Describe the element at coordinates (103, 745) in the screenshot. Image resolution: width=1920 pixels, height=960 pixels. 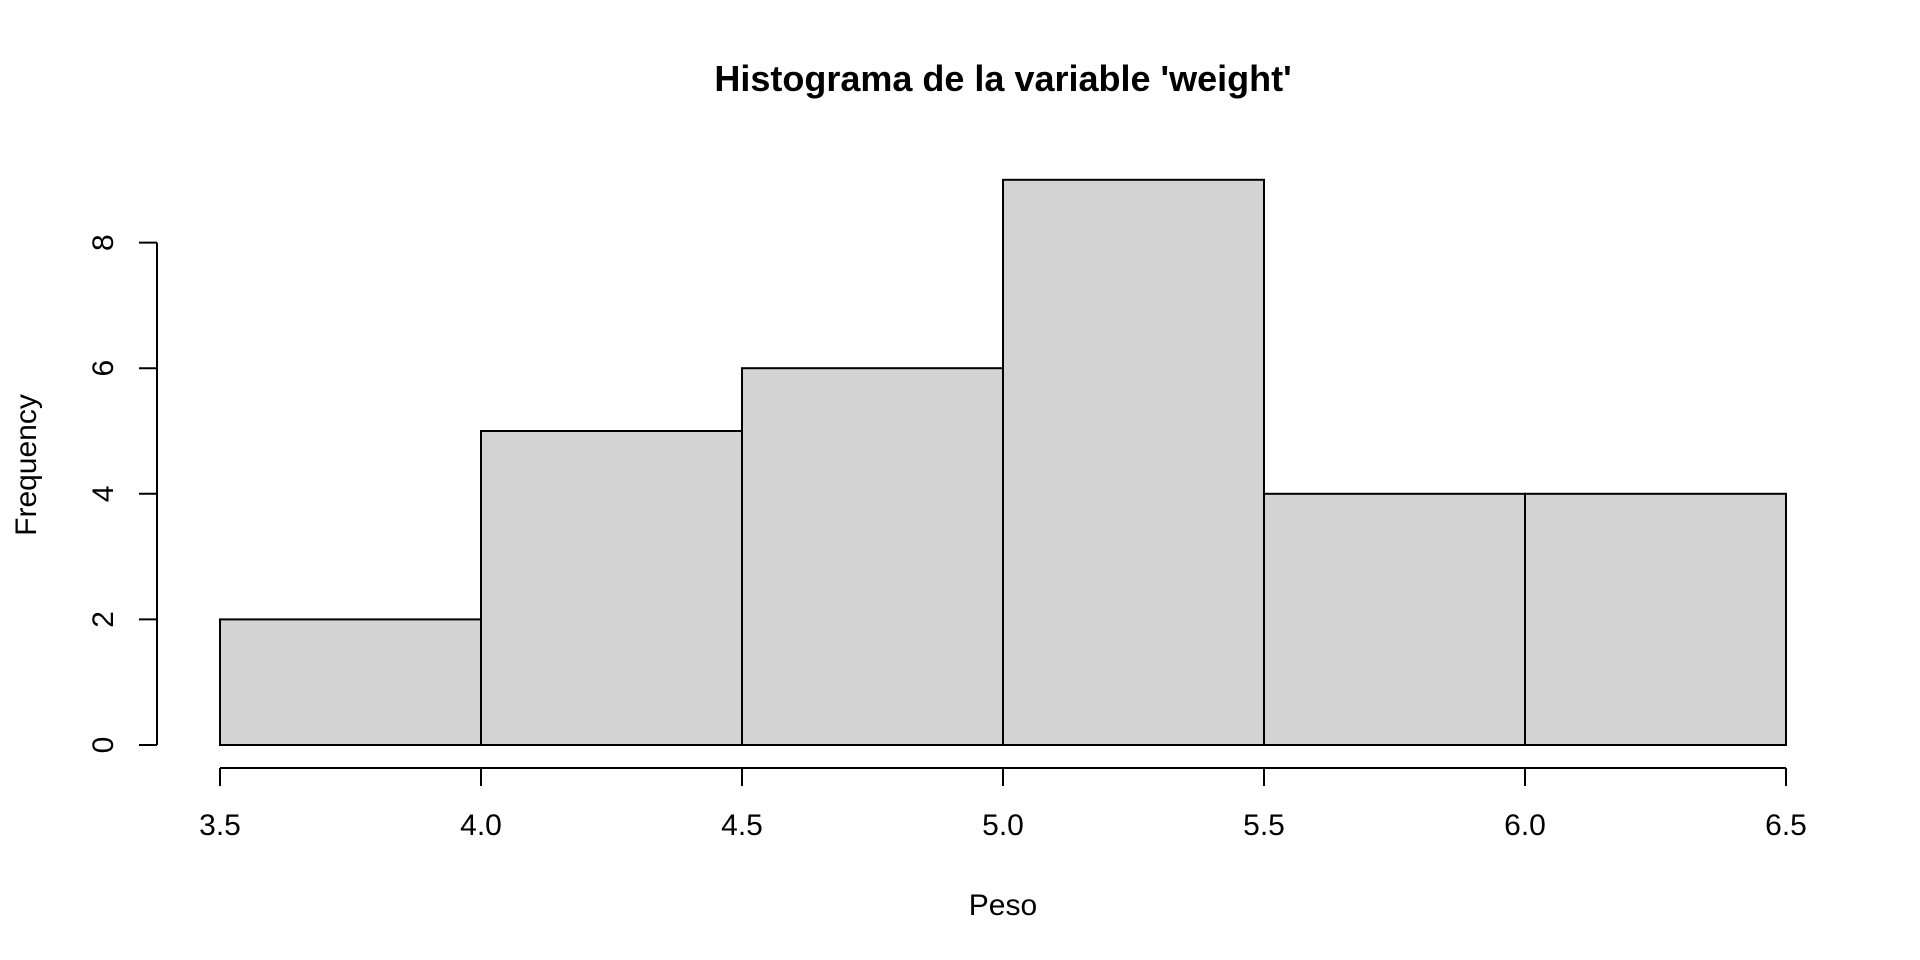
I see `y-tick-label: 0` at that location.